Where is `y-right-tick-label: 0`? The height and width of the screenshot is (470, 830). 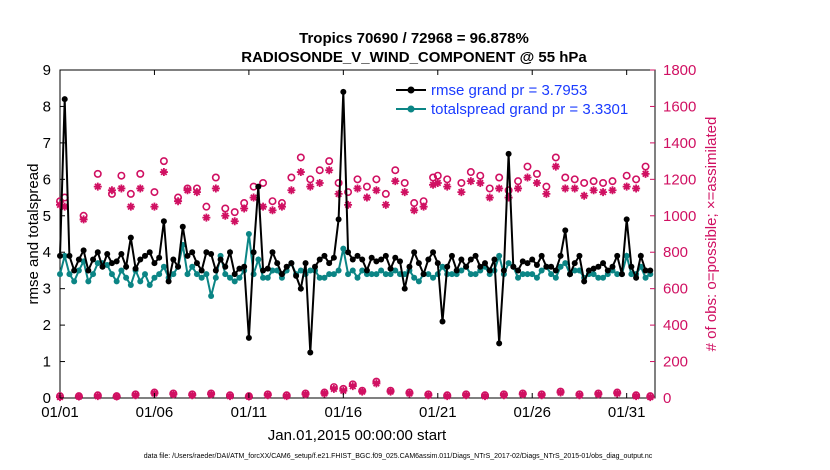
y-right-tick-label: 0 is located at coordinates (667, 398).